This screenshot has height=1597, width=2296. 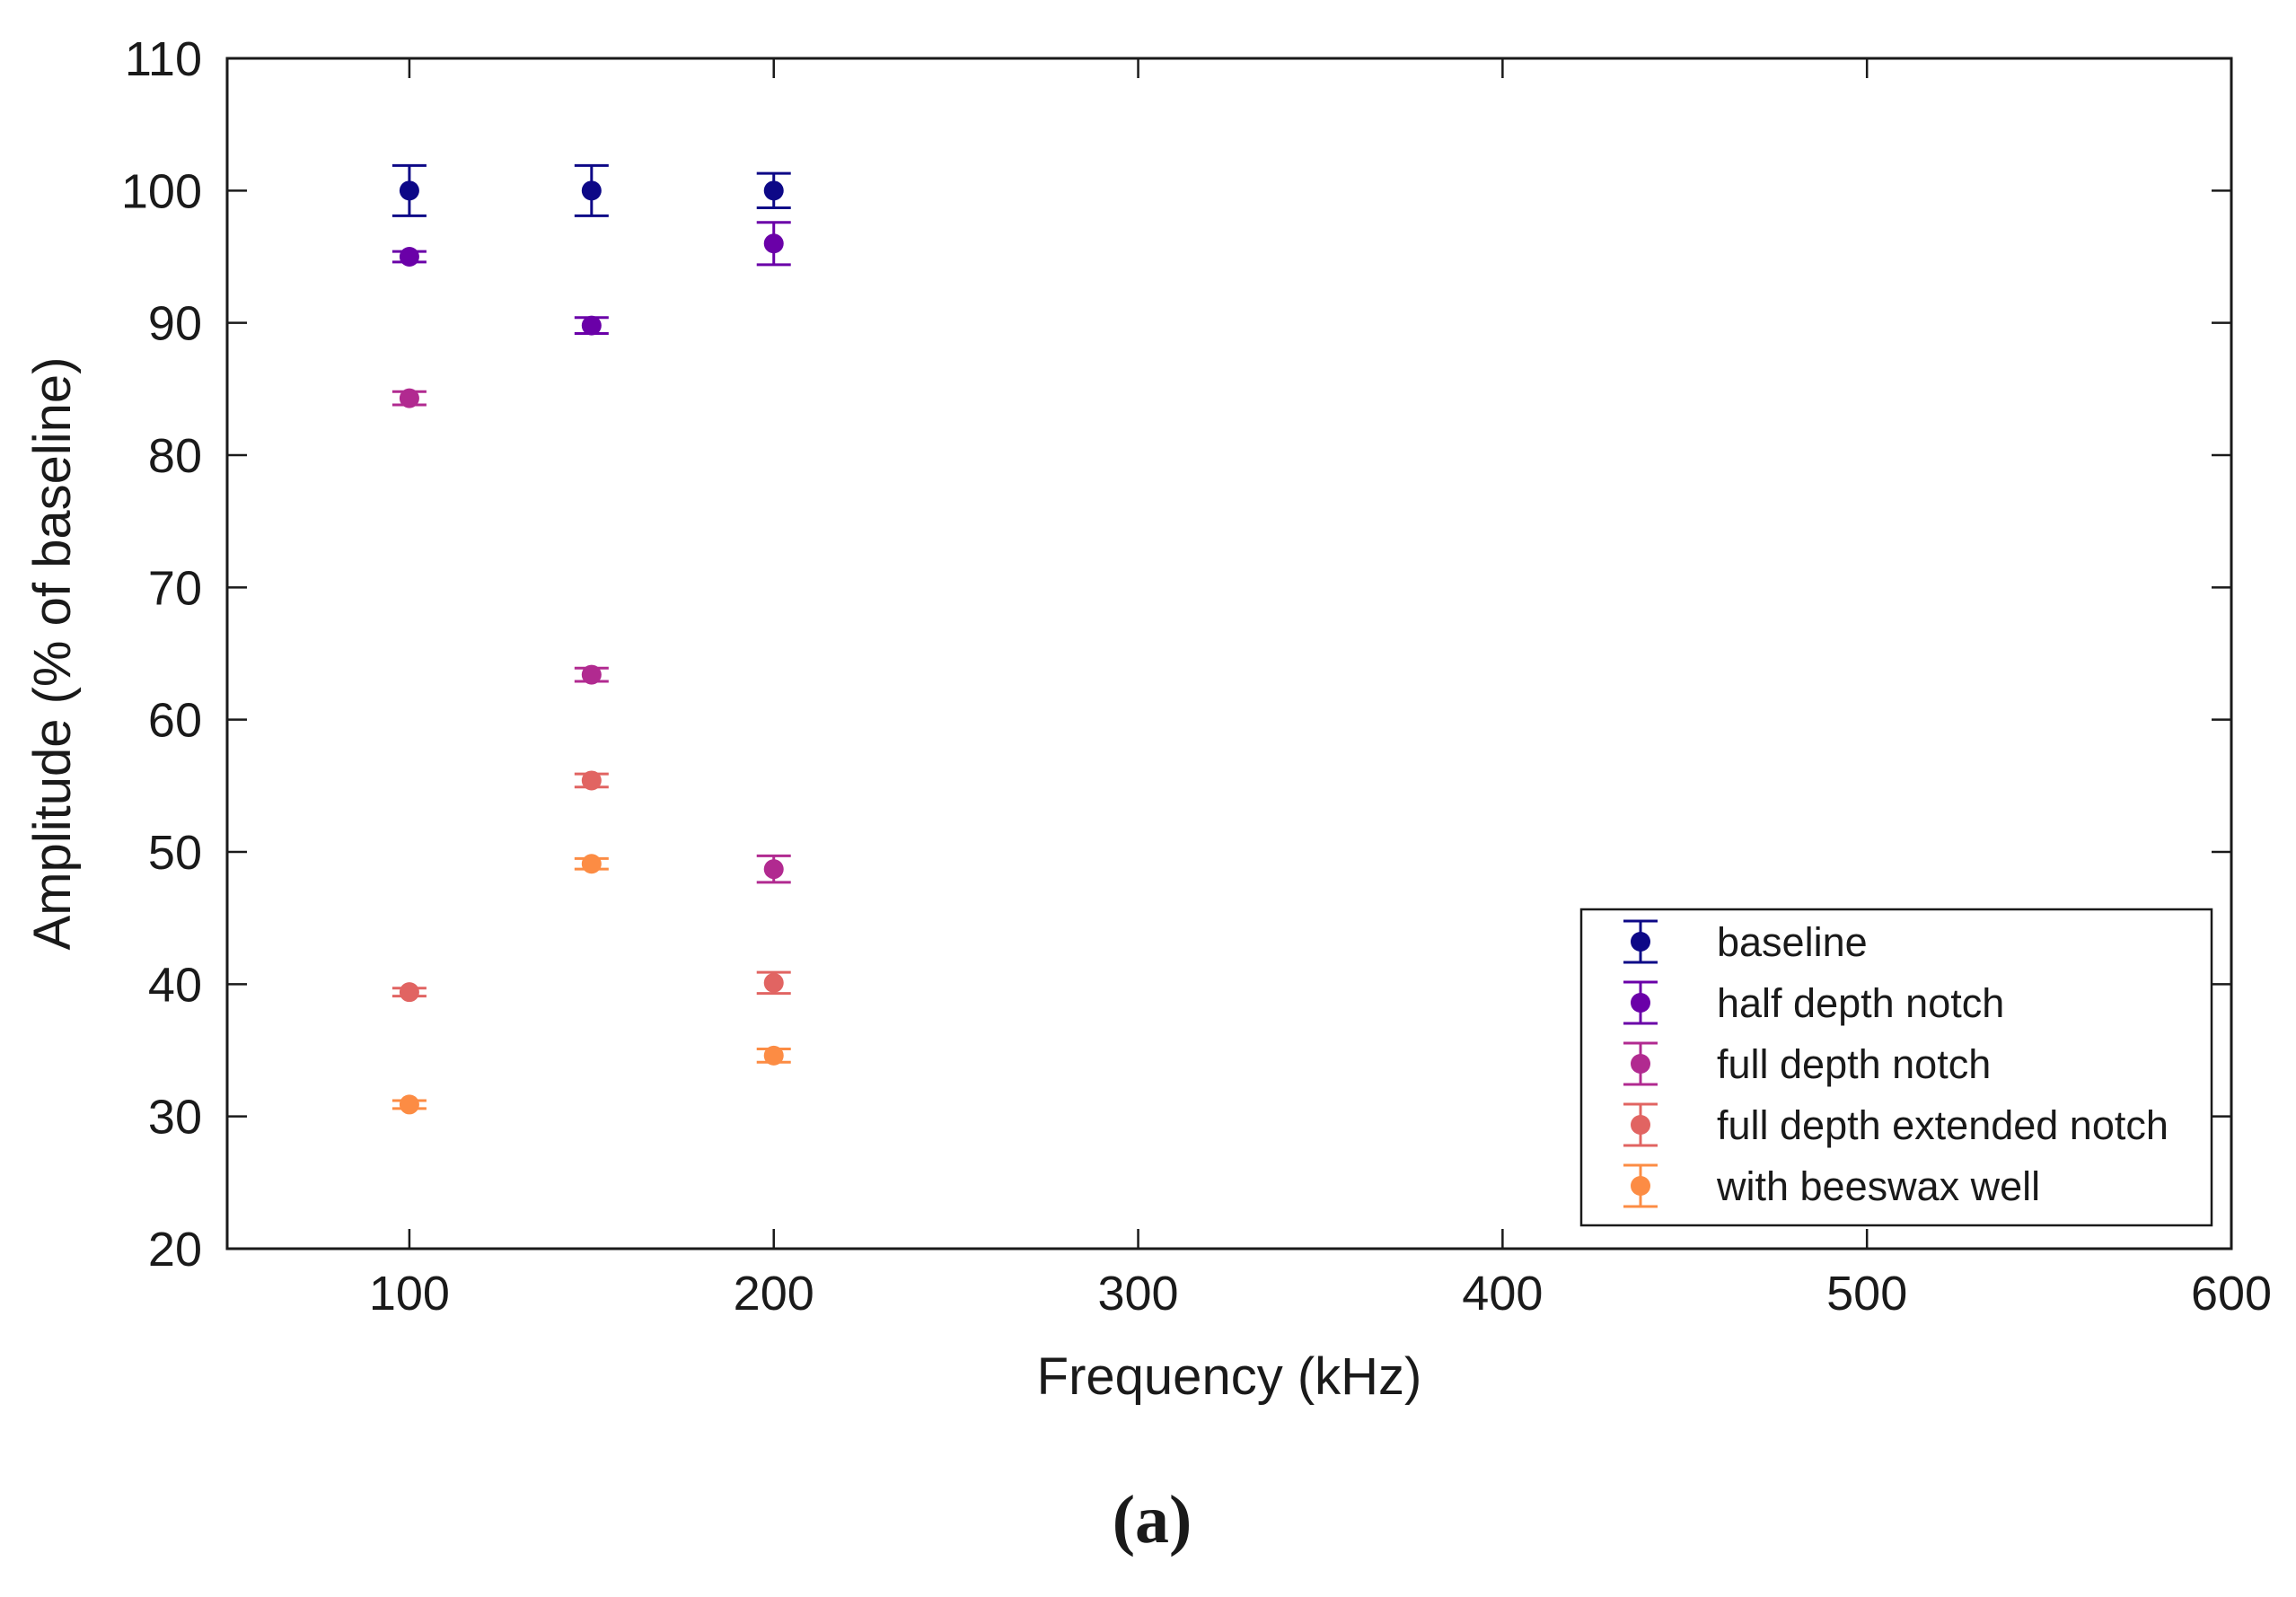 I want to click on x-tick-label: 300, so click(x=1137, y=1294).